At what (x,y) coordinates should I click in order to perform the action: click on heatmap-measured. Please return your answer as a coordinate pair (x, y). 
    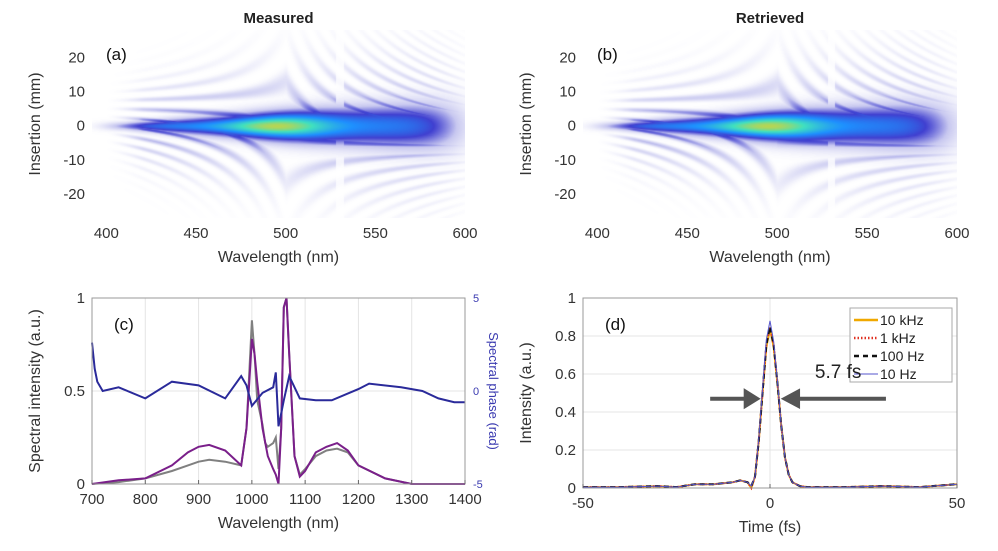
    Looking at the image, I should click on (278, 124).